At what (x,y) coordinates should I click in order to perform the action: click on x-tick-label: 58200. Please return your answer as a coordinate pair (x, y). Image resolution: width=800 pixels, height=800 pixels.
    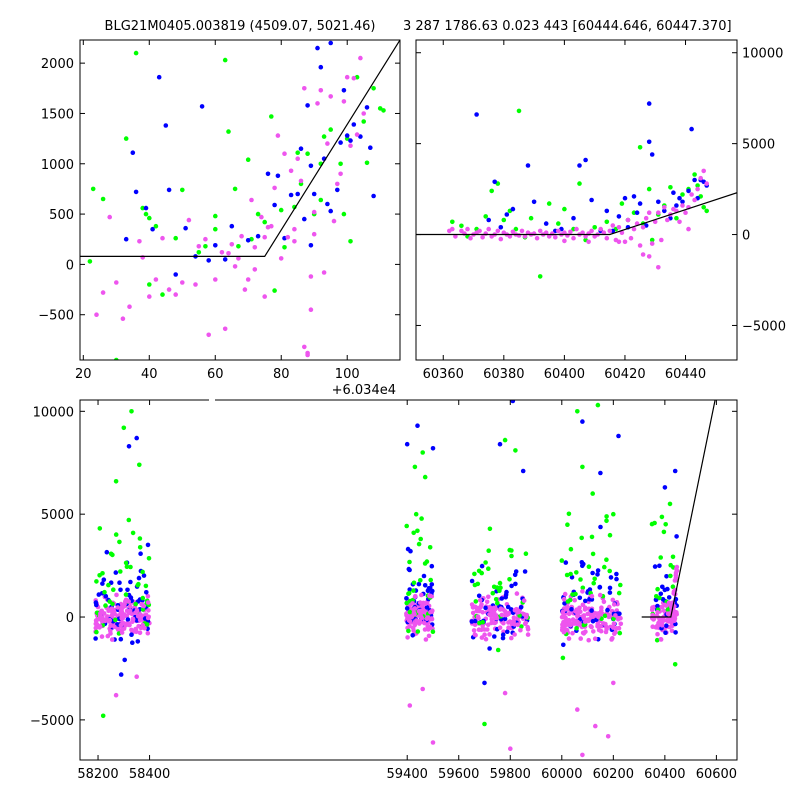
    Looking at the image, I should click on (97, 774).